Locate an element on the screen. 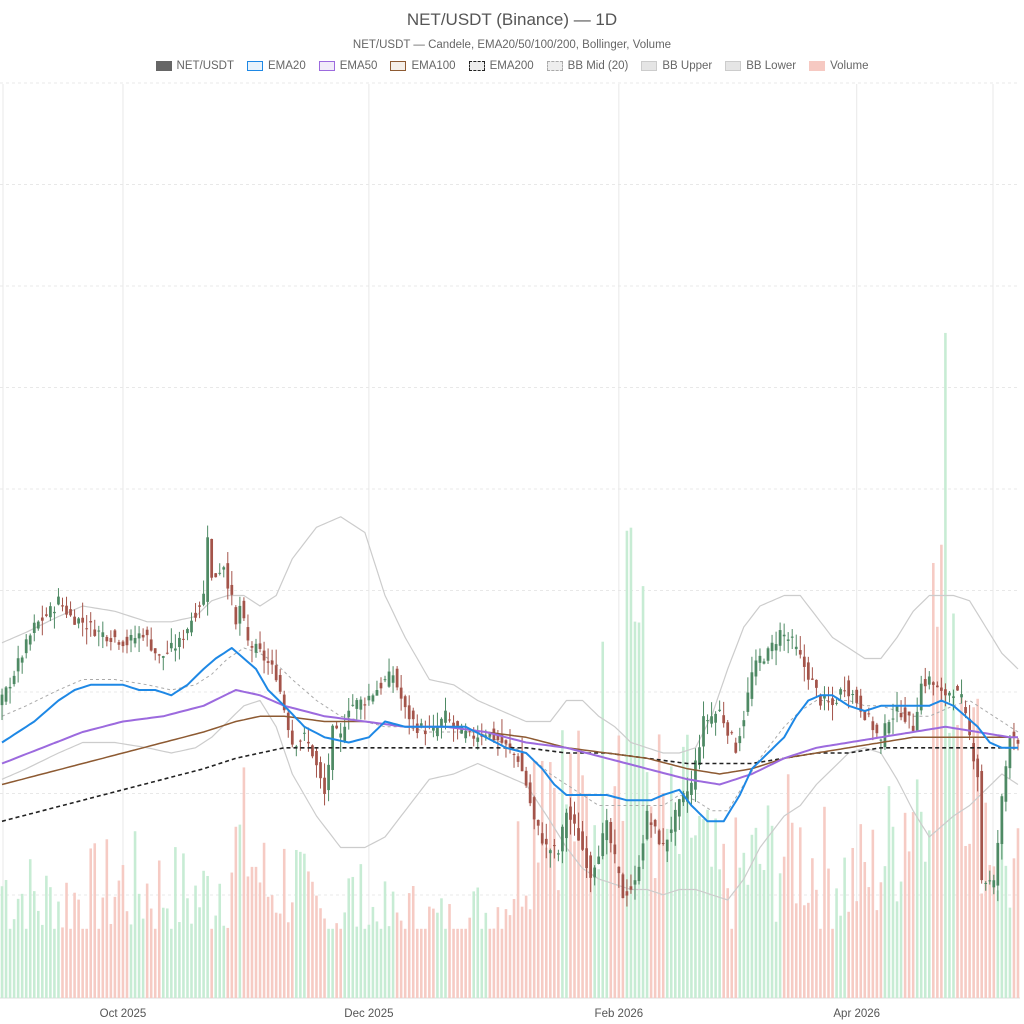  legend-item: BB Lower is located at coordinates (760, 66).